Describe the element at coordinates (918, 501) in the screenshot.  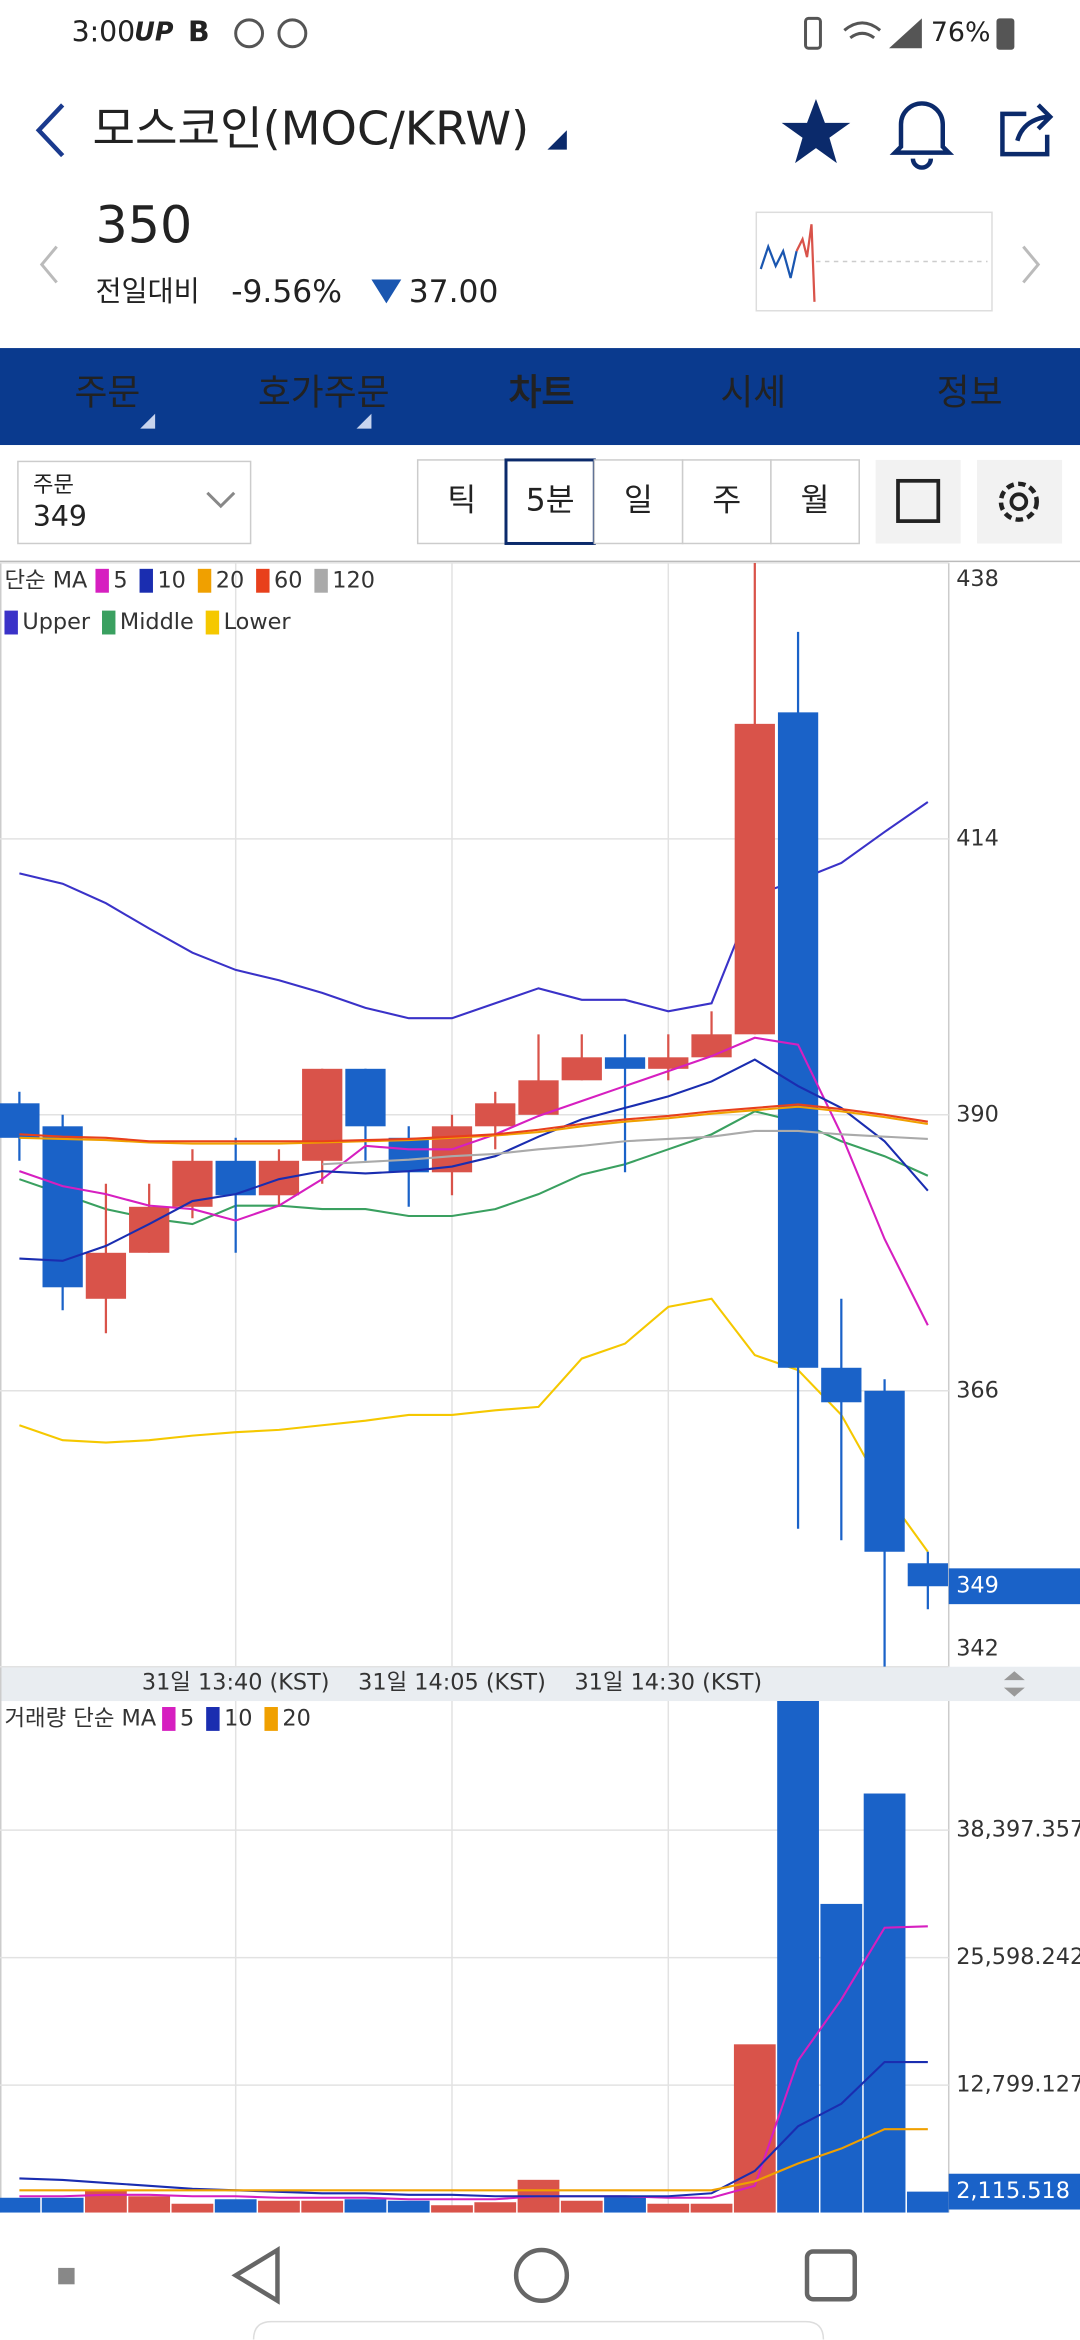
I see `layout-button` at that location.